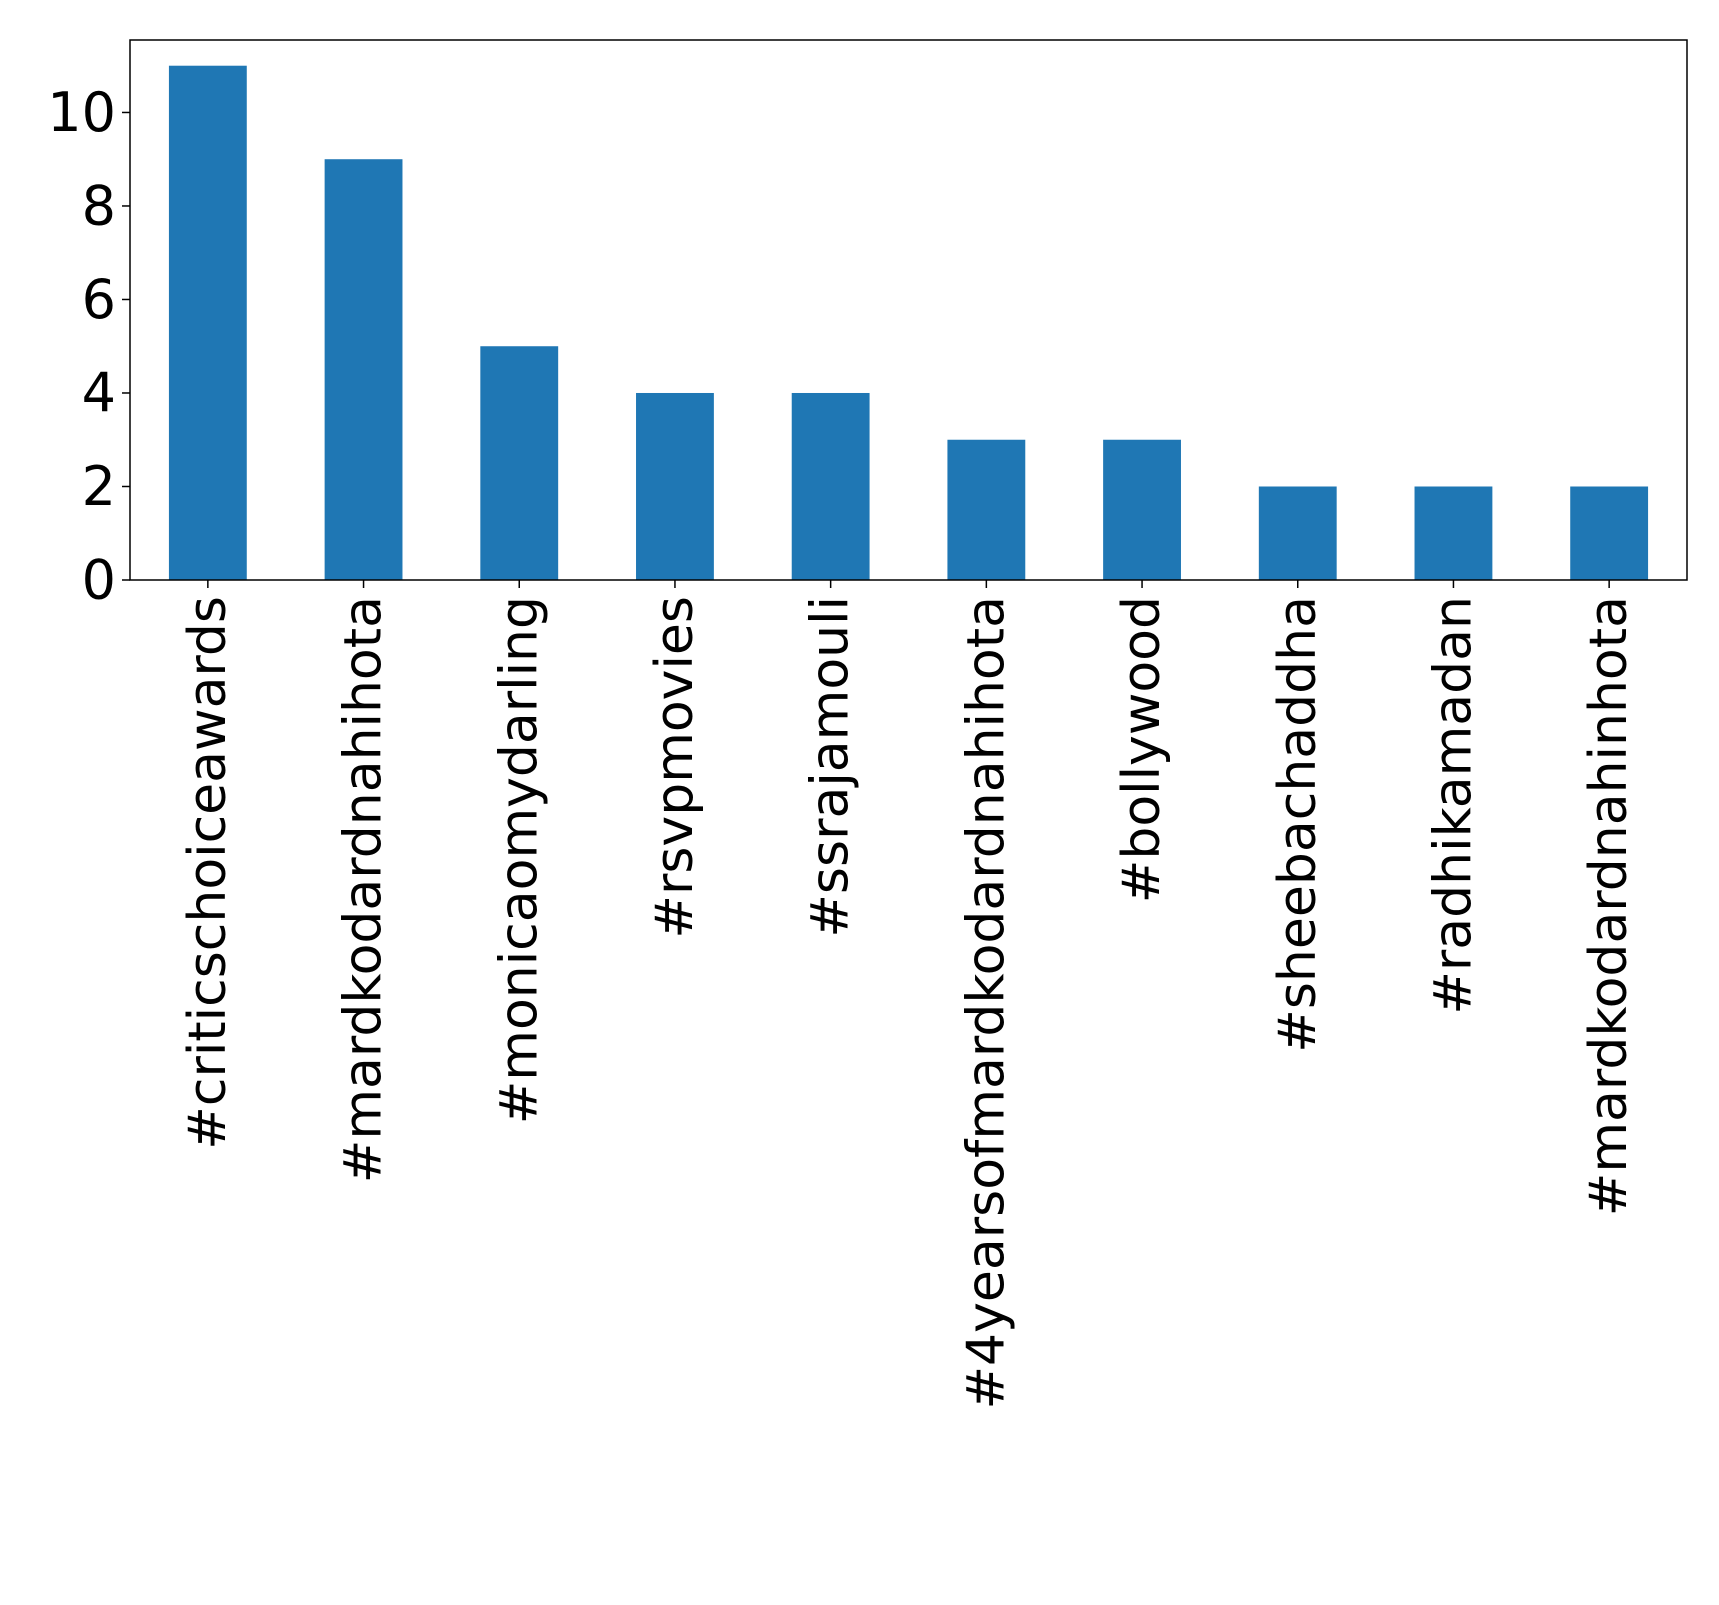 The height and width of the screenshot is (1605, 1719). What do you see at coordinates (99, 392) in the screenshot?
I see `y-tick-label: 4` at bounding box center [99, 392].